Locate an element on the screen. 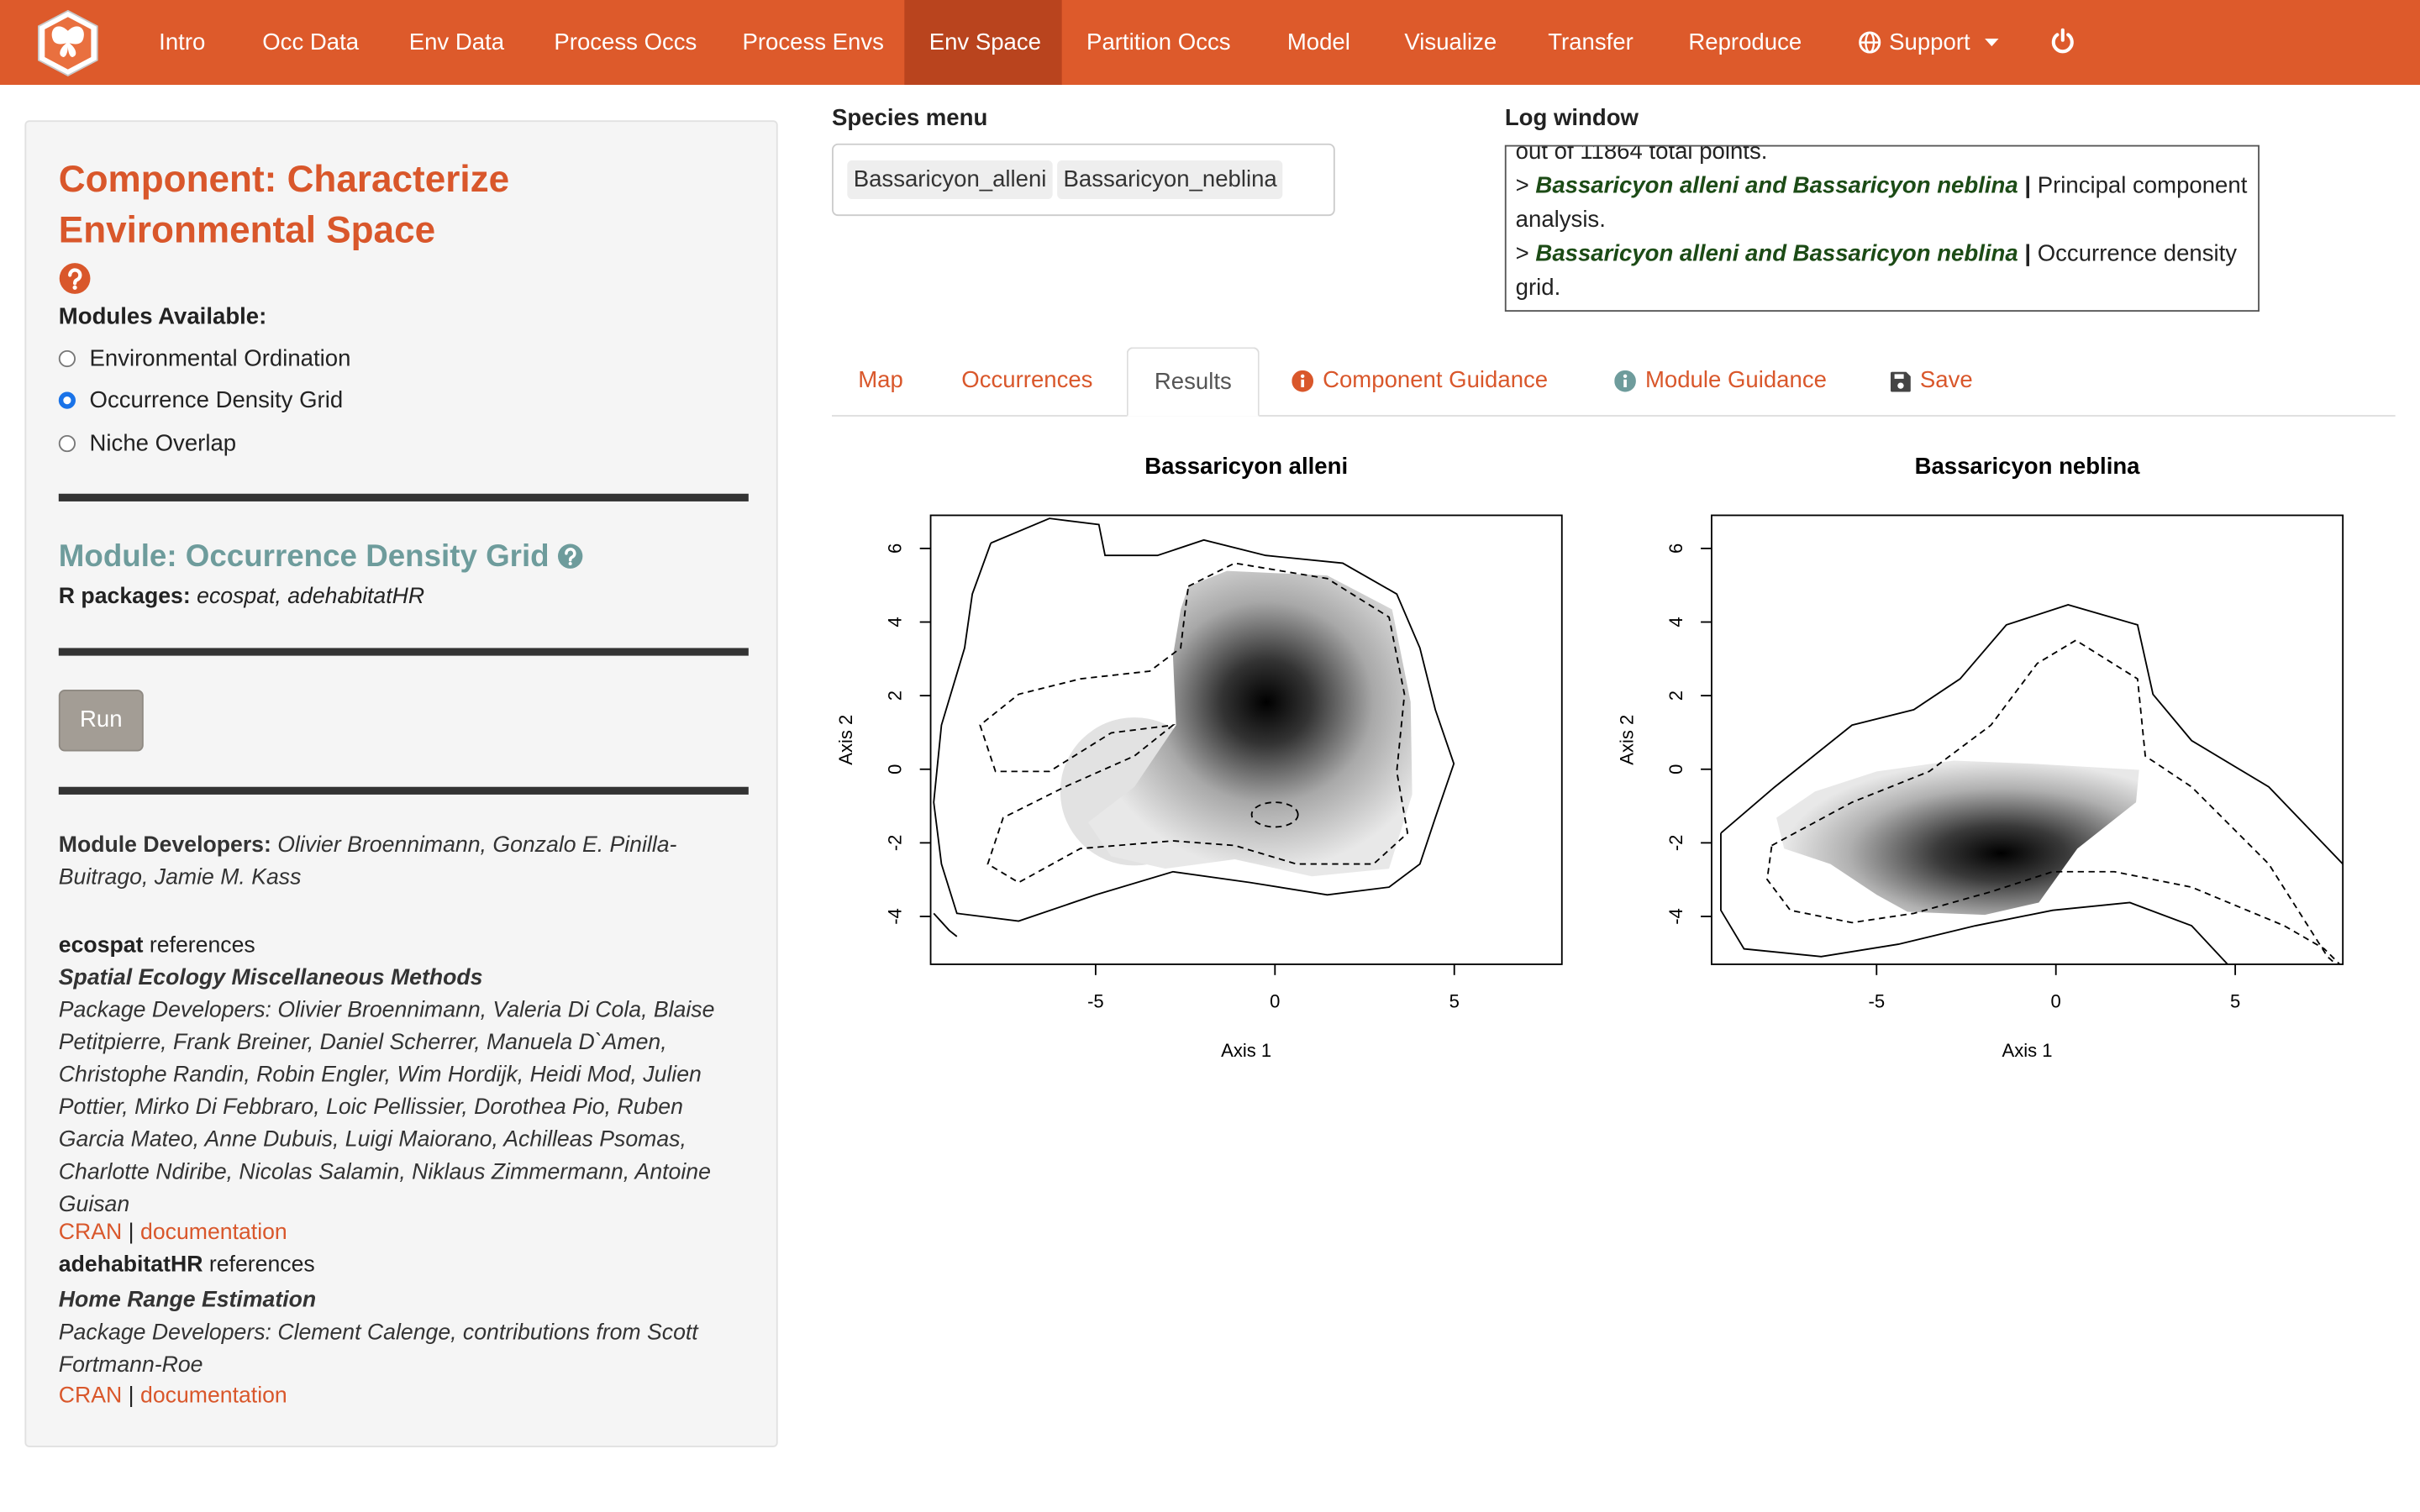 This screenshot has width=2420, height=1512. tab: Component Guidance is located at coordinates (1419, 381).